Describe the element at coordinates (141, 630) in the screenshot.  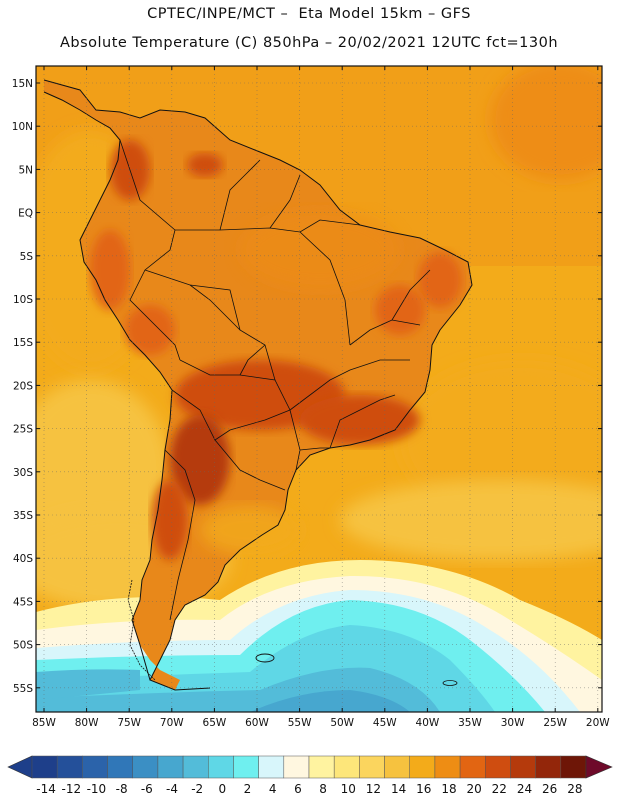
I see `chile-fjords` at that location.